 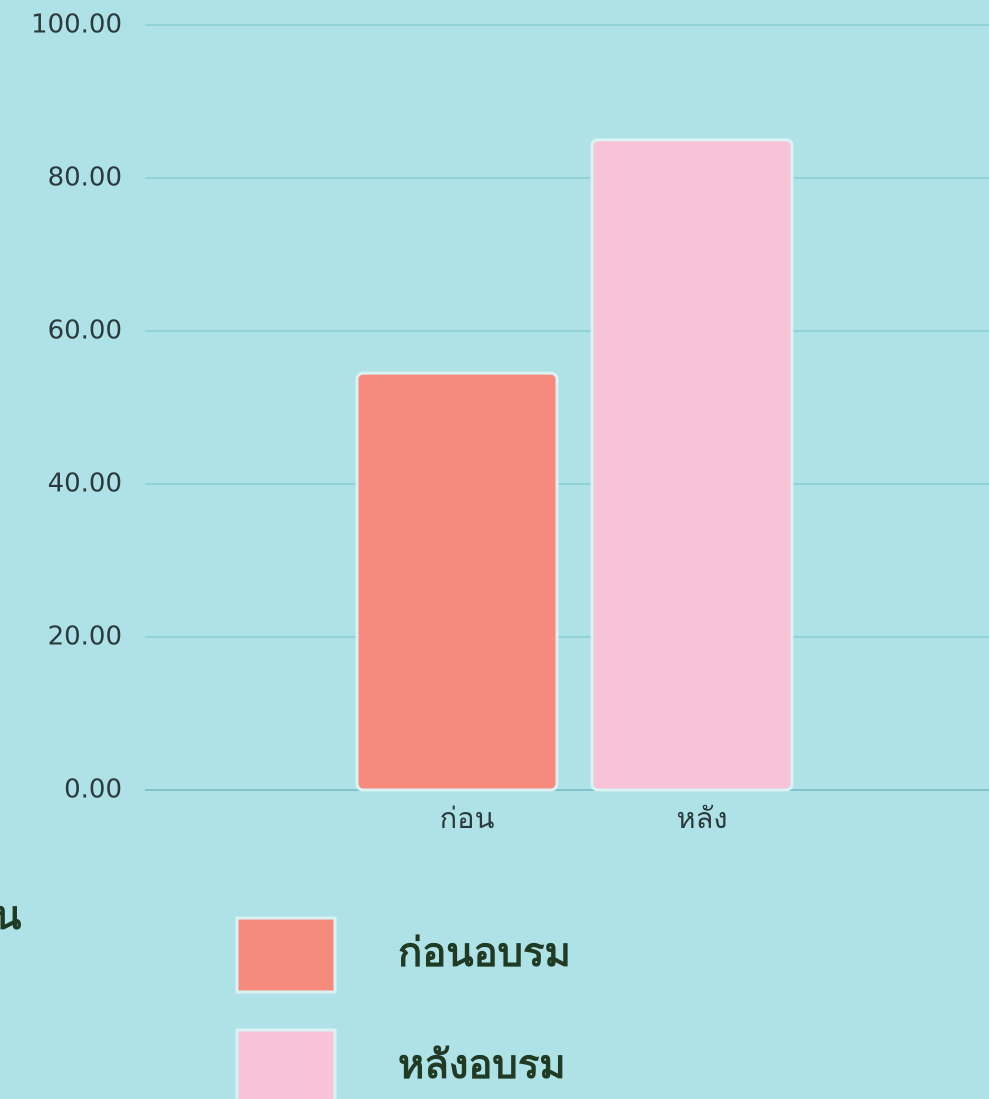 What do you see at coordinates (85, 484) in the screenshot?
I see `y-tick-label: 40.00` at bounding box center [85, 484].